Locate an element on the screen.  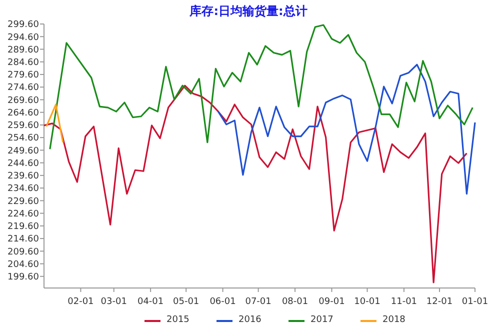
x-tick-label: 09-01 is located at coordinates (331, 302).